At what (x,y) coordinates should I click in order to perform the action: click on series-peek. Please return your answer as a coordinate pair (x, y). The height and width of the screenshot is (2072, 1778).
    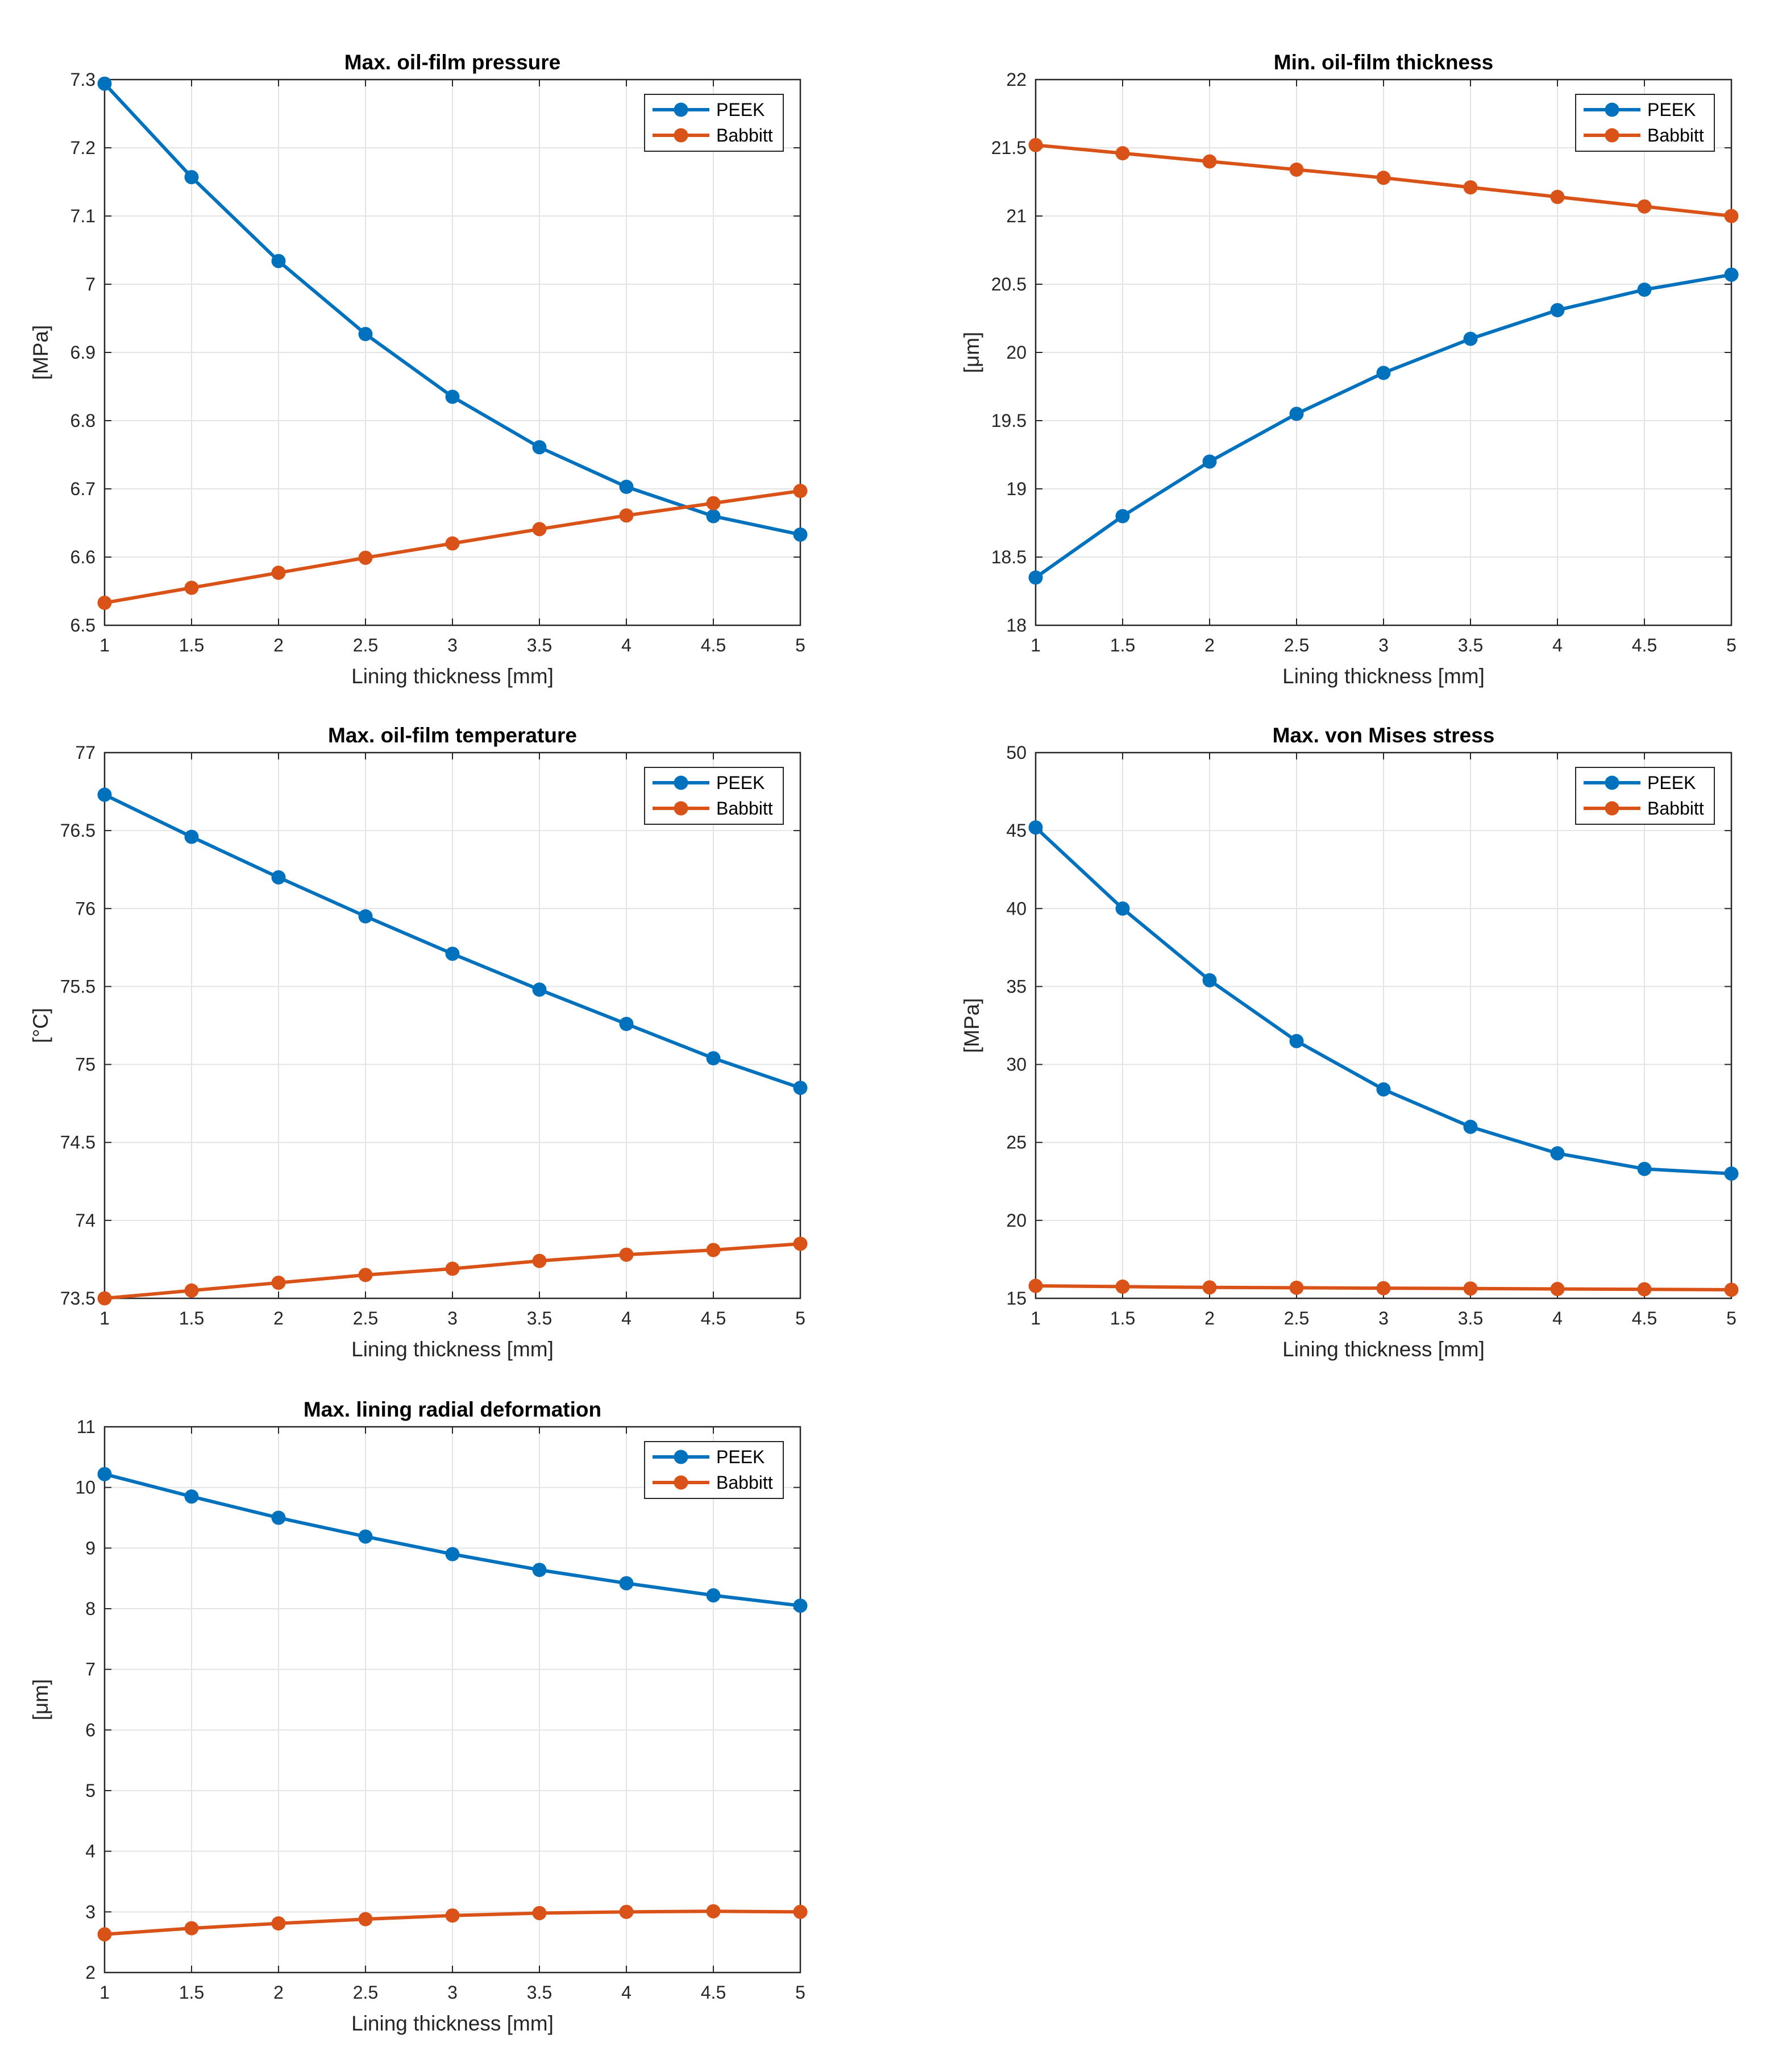
    Looking at the image, I should click on (1383, 426).